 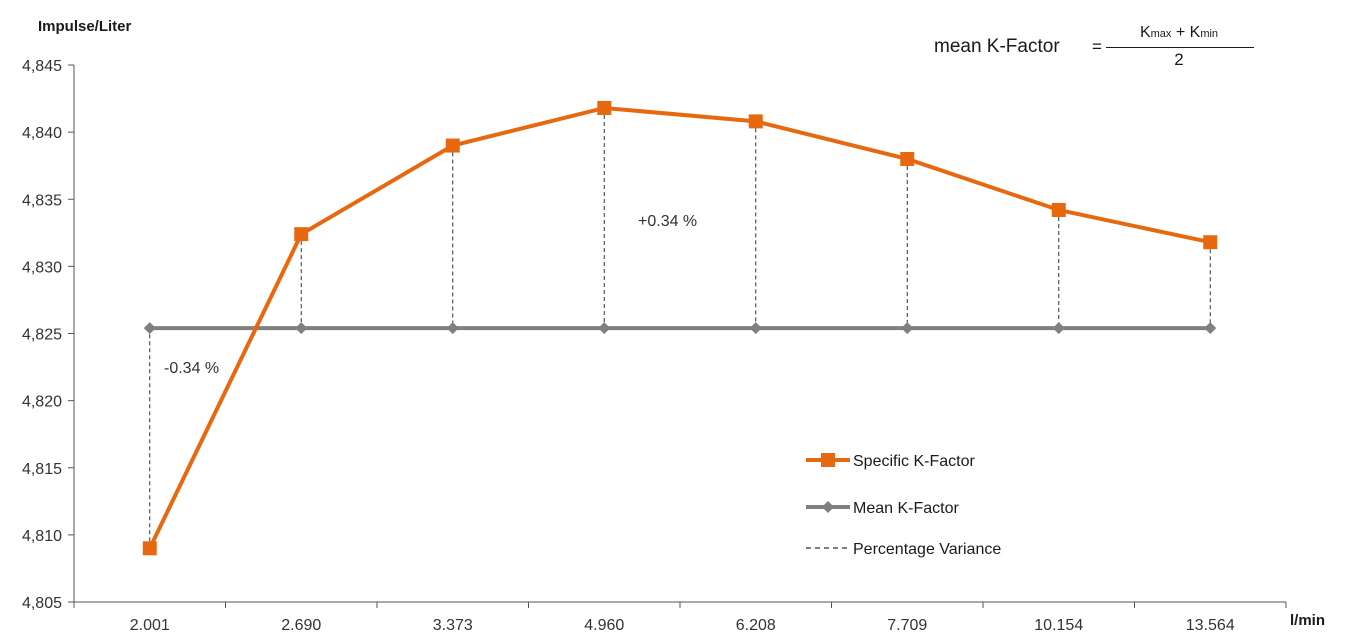 What do you see at coordinates (191, 368) in the screenshot?
I see `annotation-minus: -0.34 %` at bounding box center [191, 368].